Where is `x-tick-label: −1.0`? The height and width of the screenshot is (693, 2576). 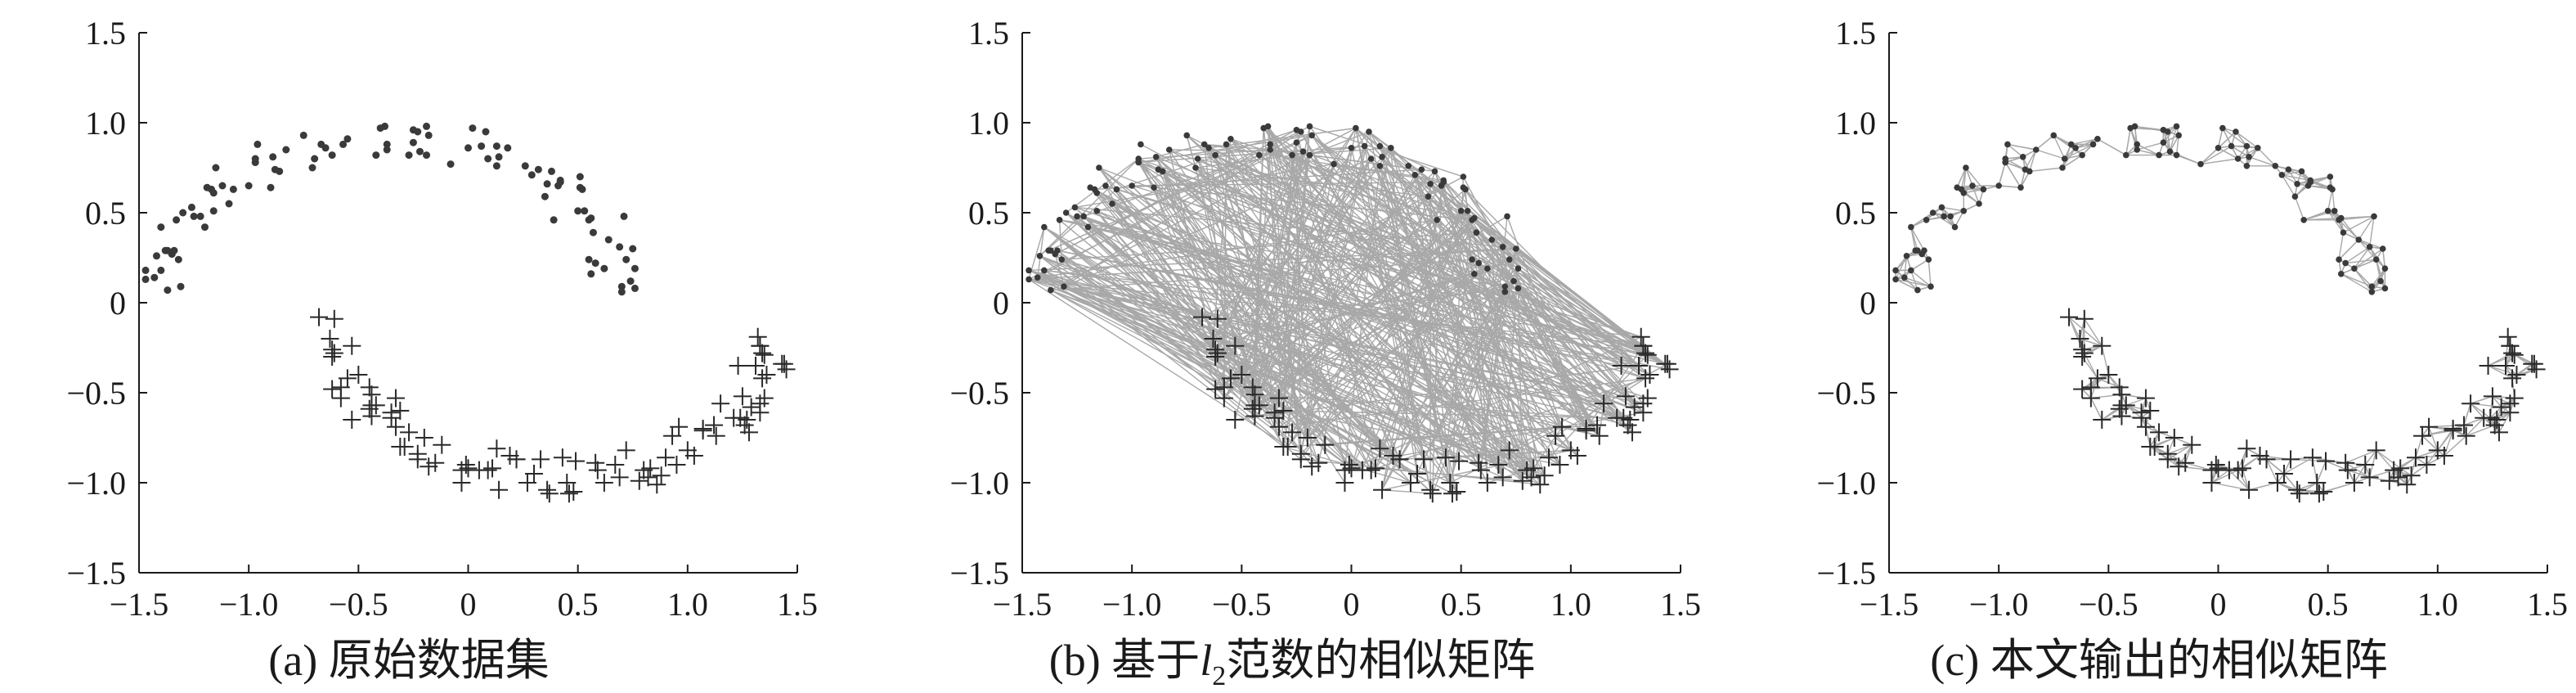 x-tick-label: −1.0 is located at coordinates (1999, 605).